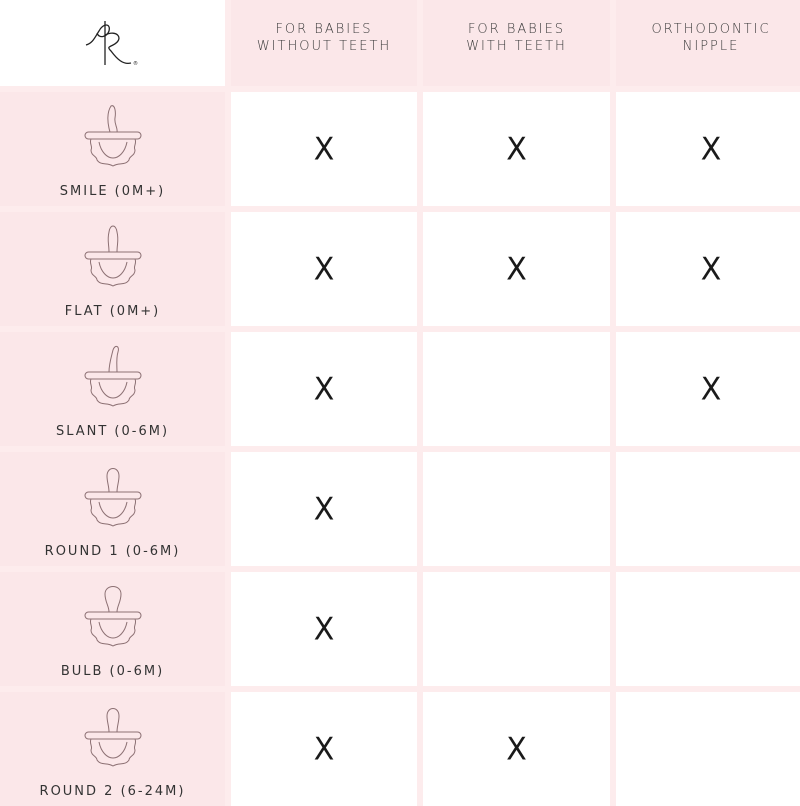 The height and width of the screenshot is (806, 800). Describe the element at coordinates (112, 135) in the screenshot. I see `pacifier-smile-icon` at that location.